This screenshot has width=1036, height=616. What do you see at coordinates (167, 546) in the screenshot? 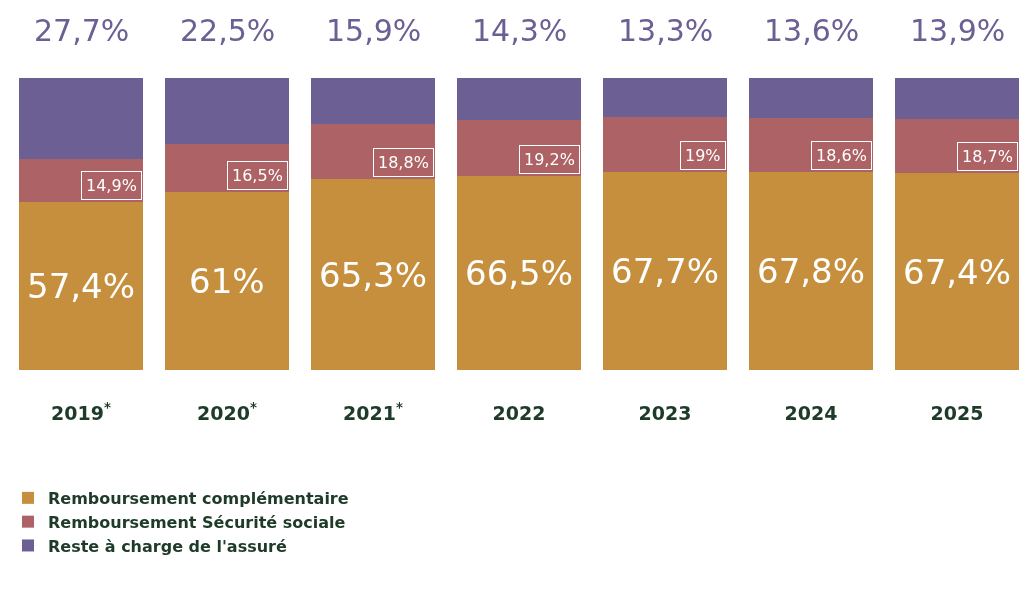
I see `legend-label: Reste à charge de l'assuré` at bounding box center [167, 546].